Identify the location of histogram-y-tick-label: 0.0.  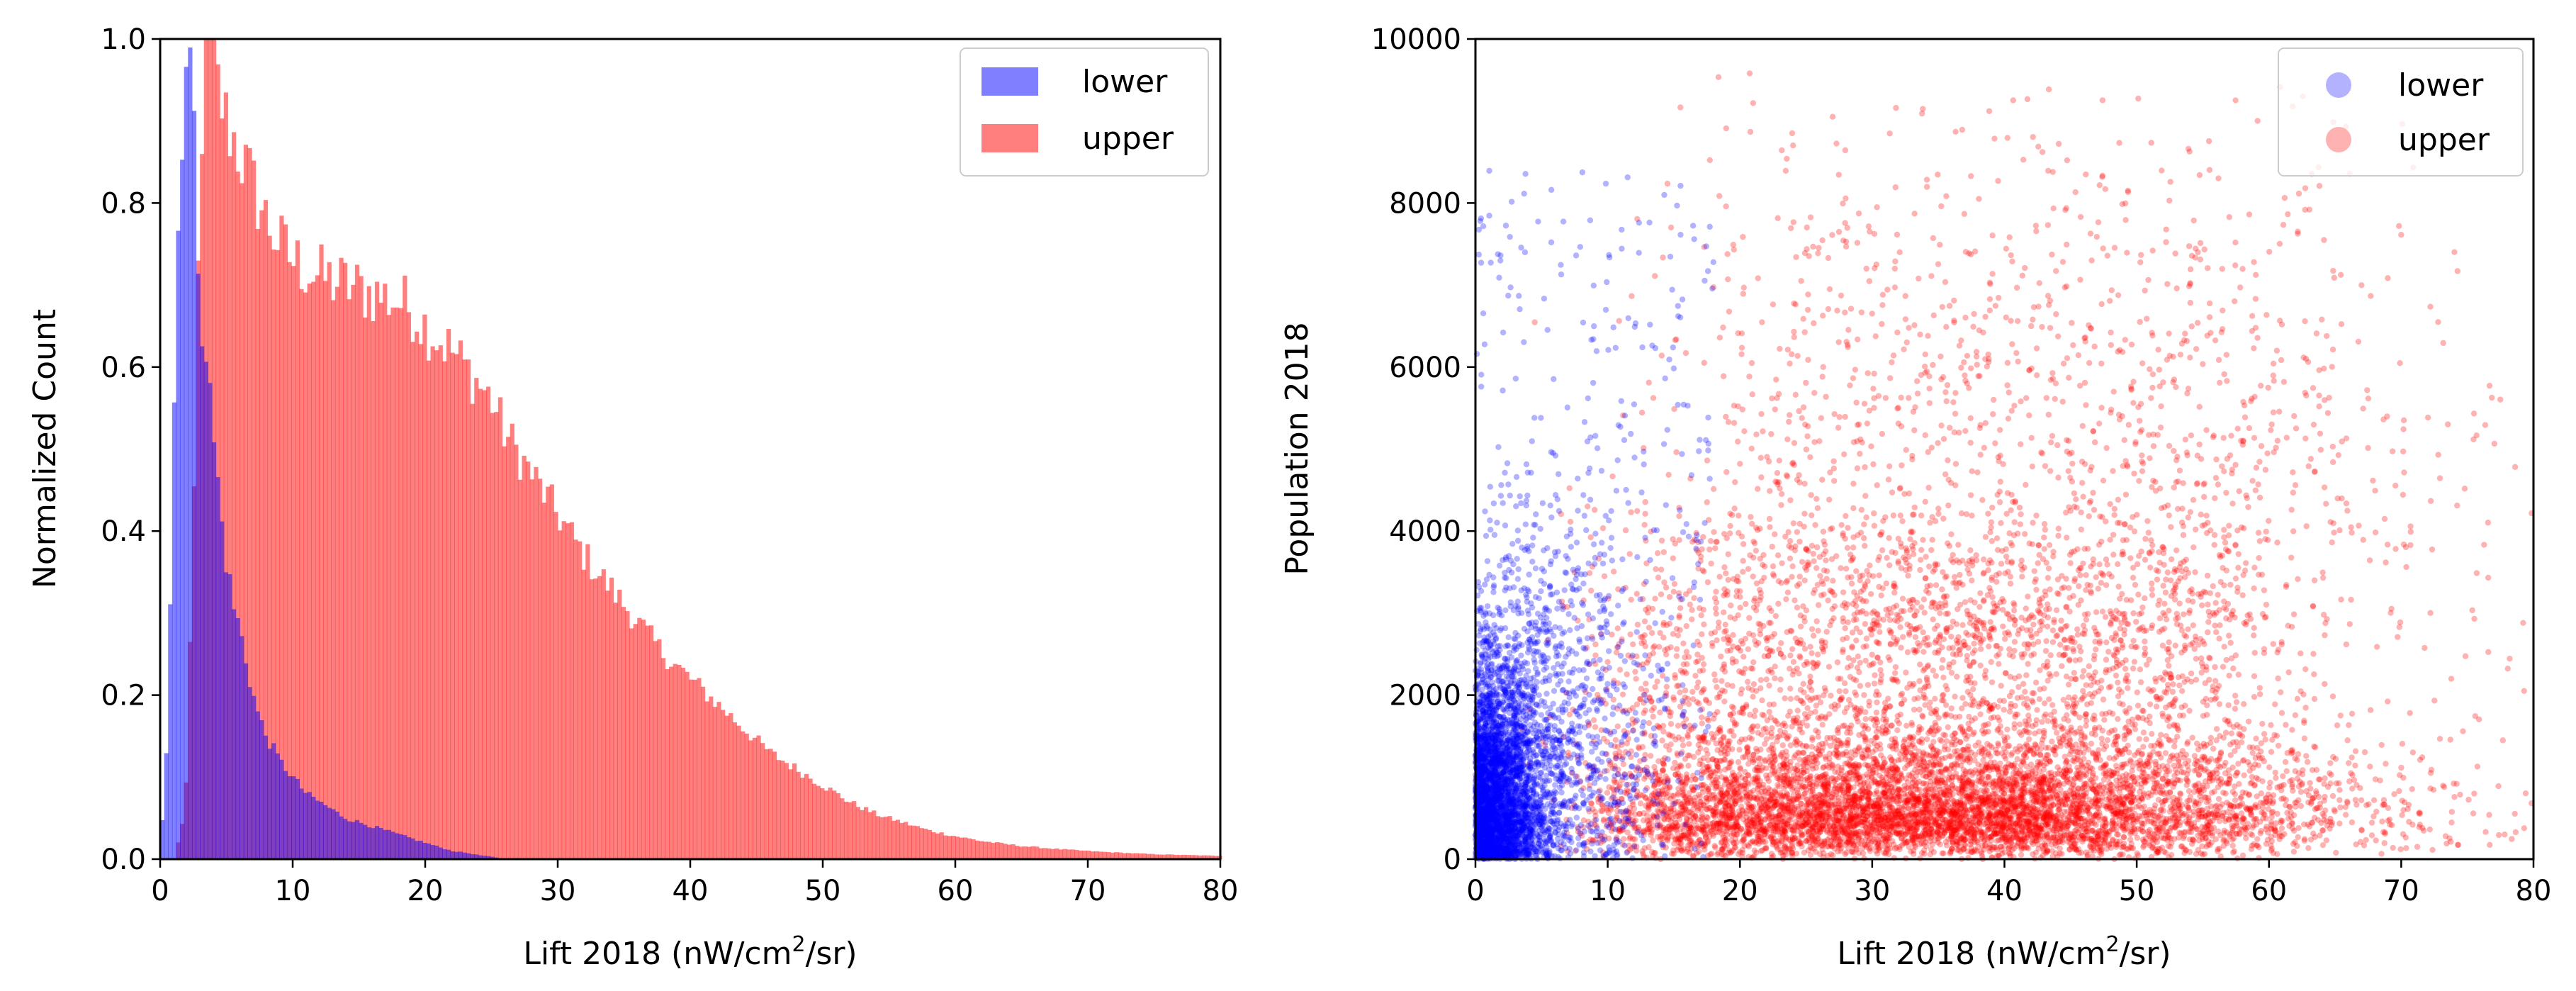
(124, 860).